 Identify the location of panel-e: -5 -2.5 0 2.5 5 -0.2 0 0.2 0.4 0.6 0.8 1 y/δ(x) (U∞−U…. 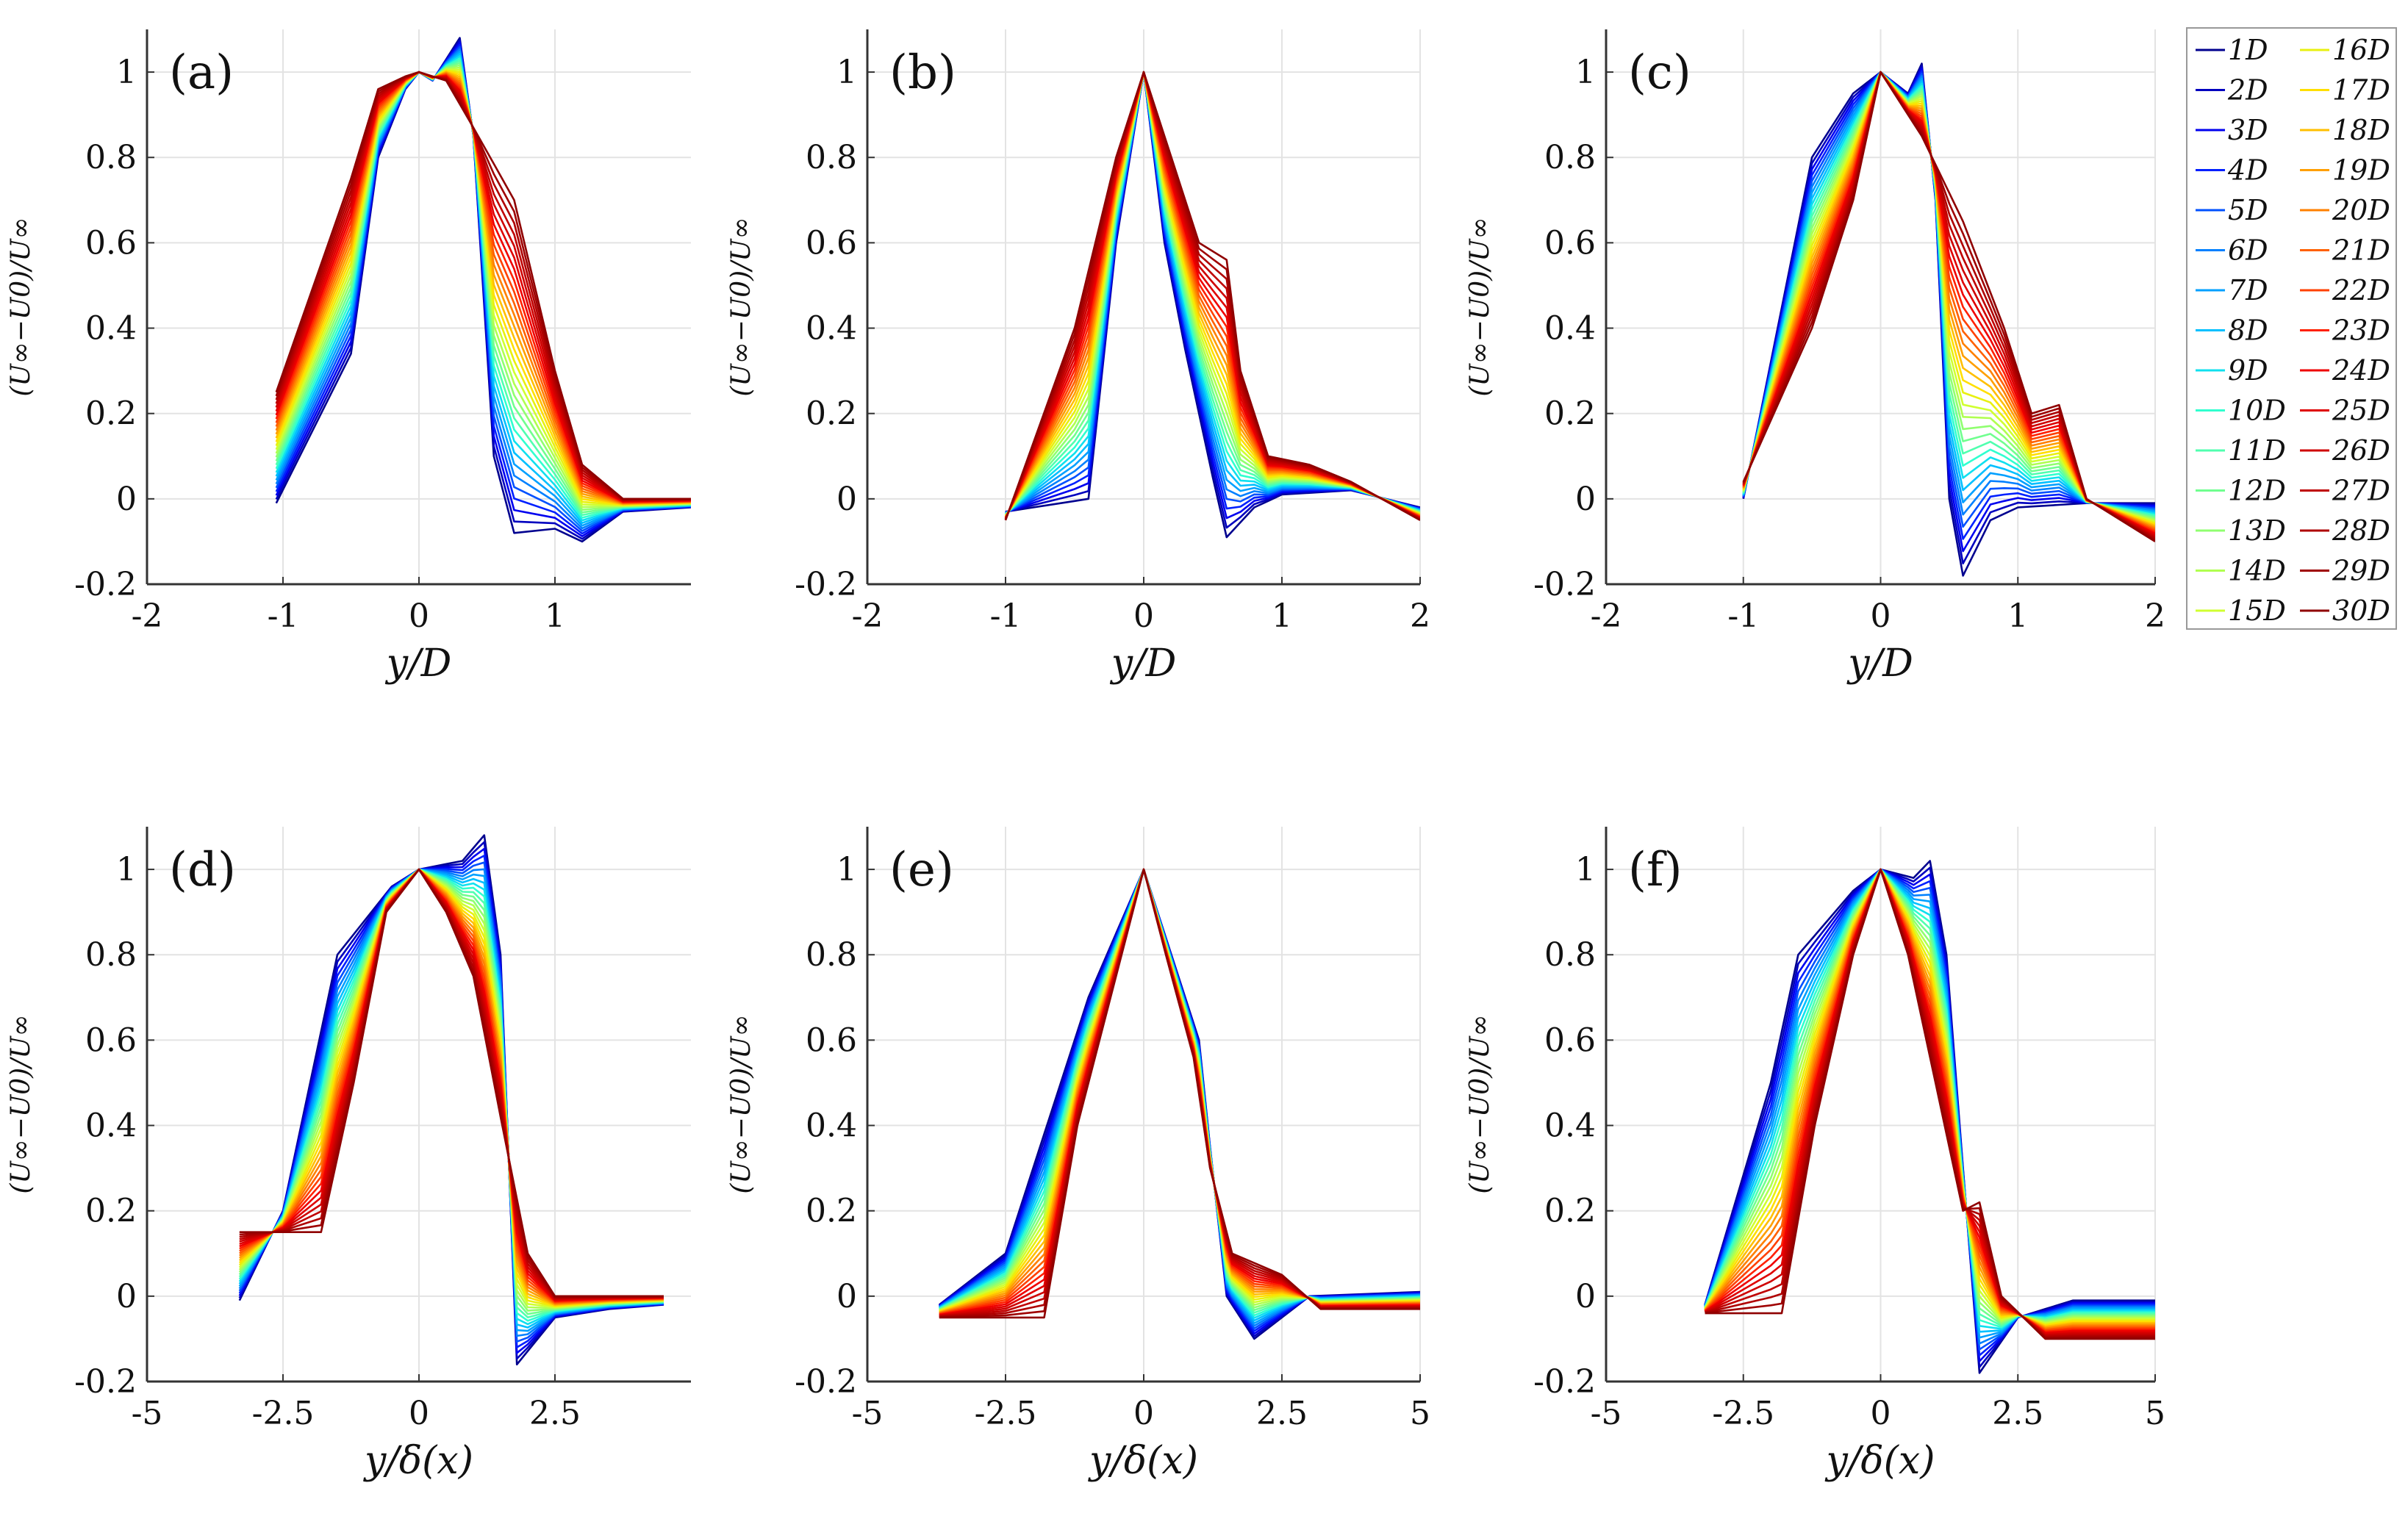
(1078, 1155).